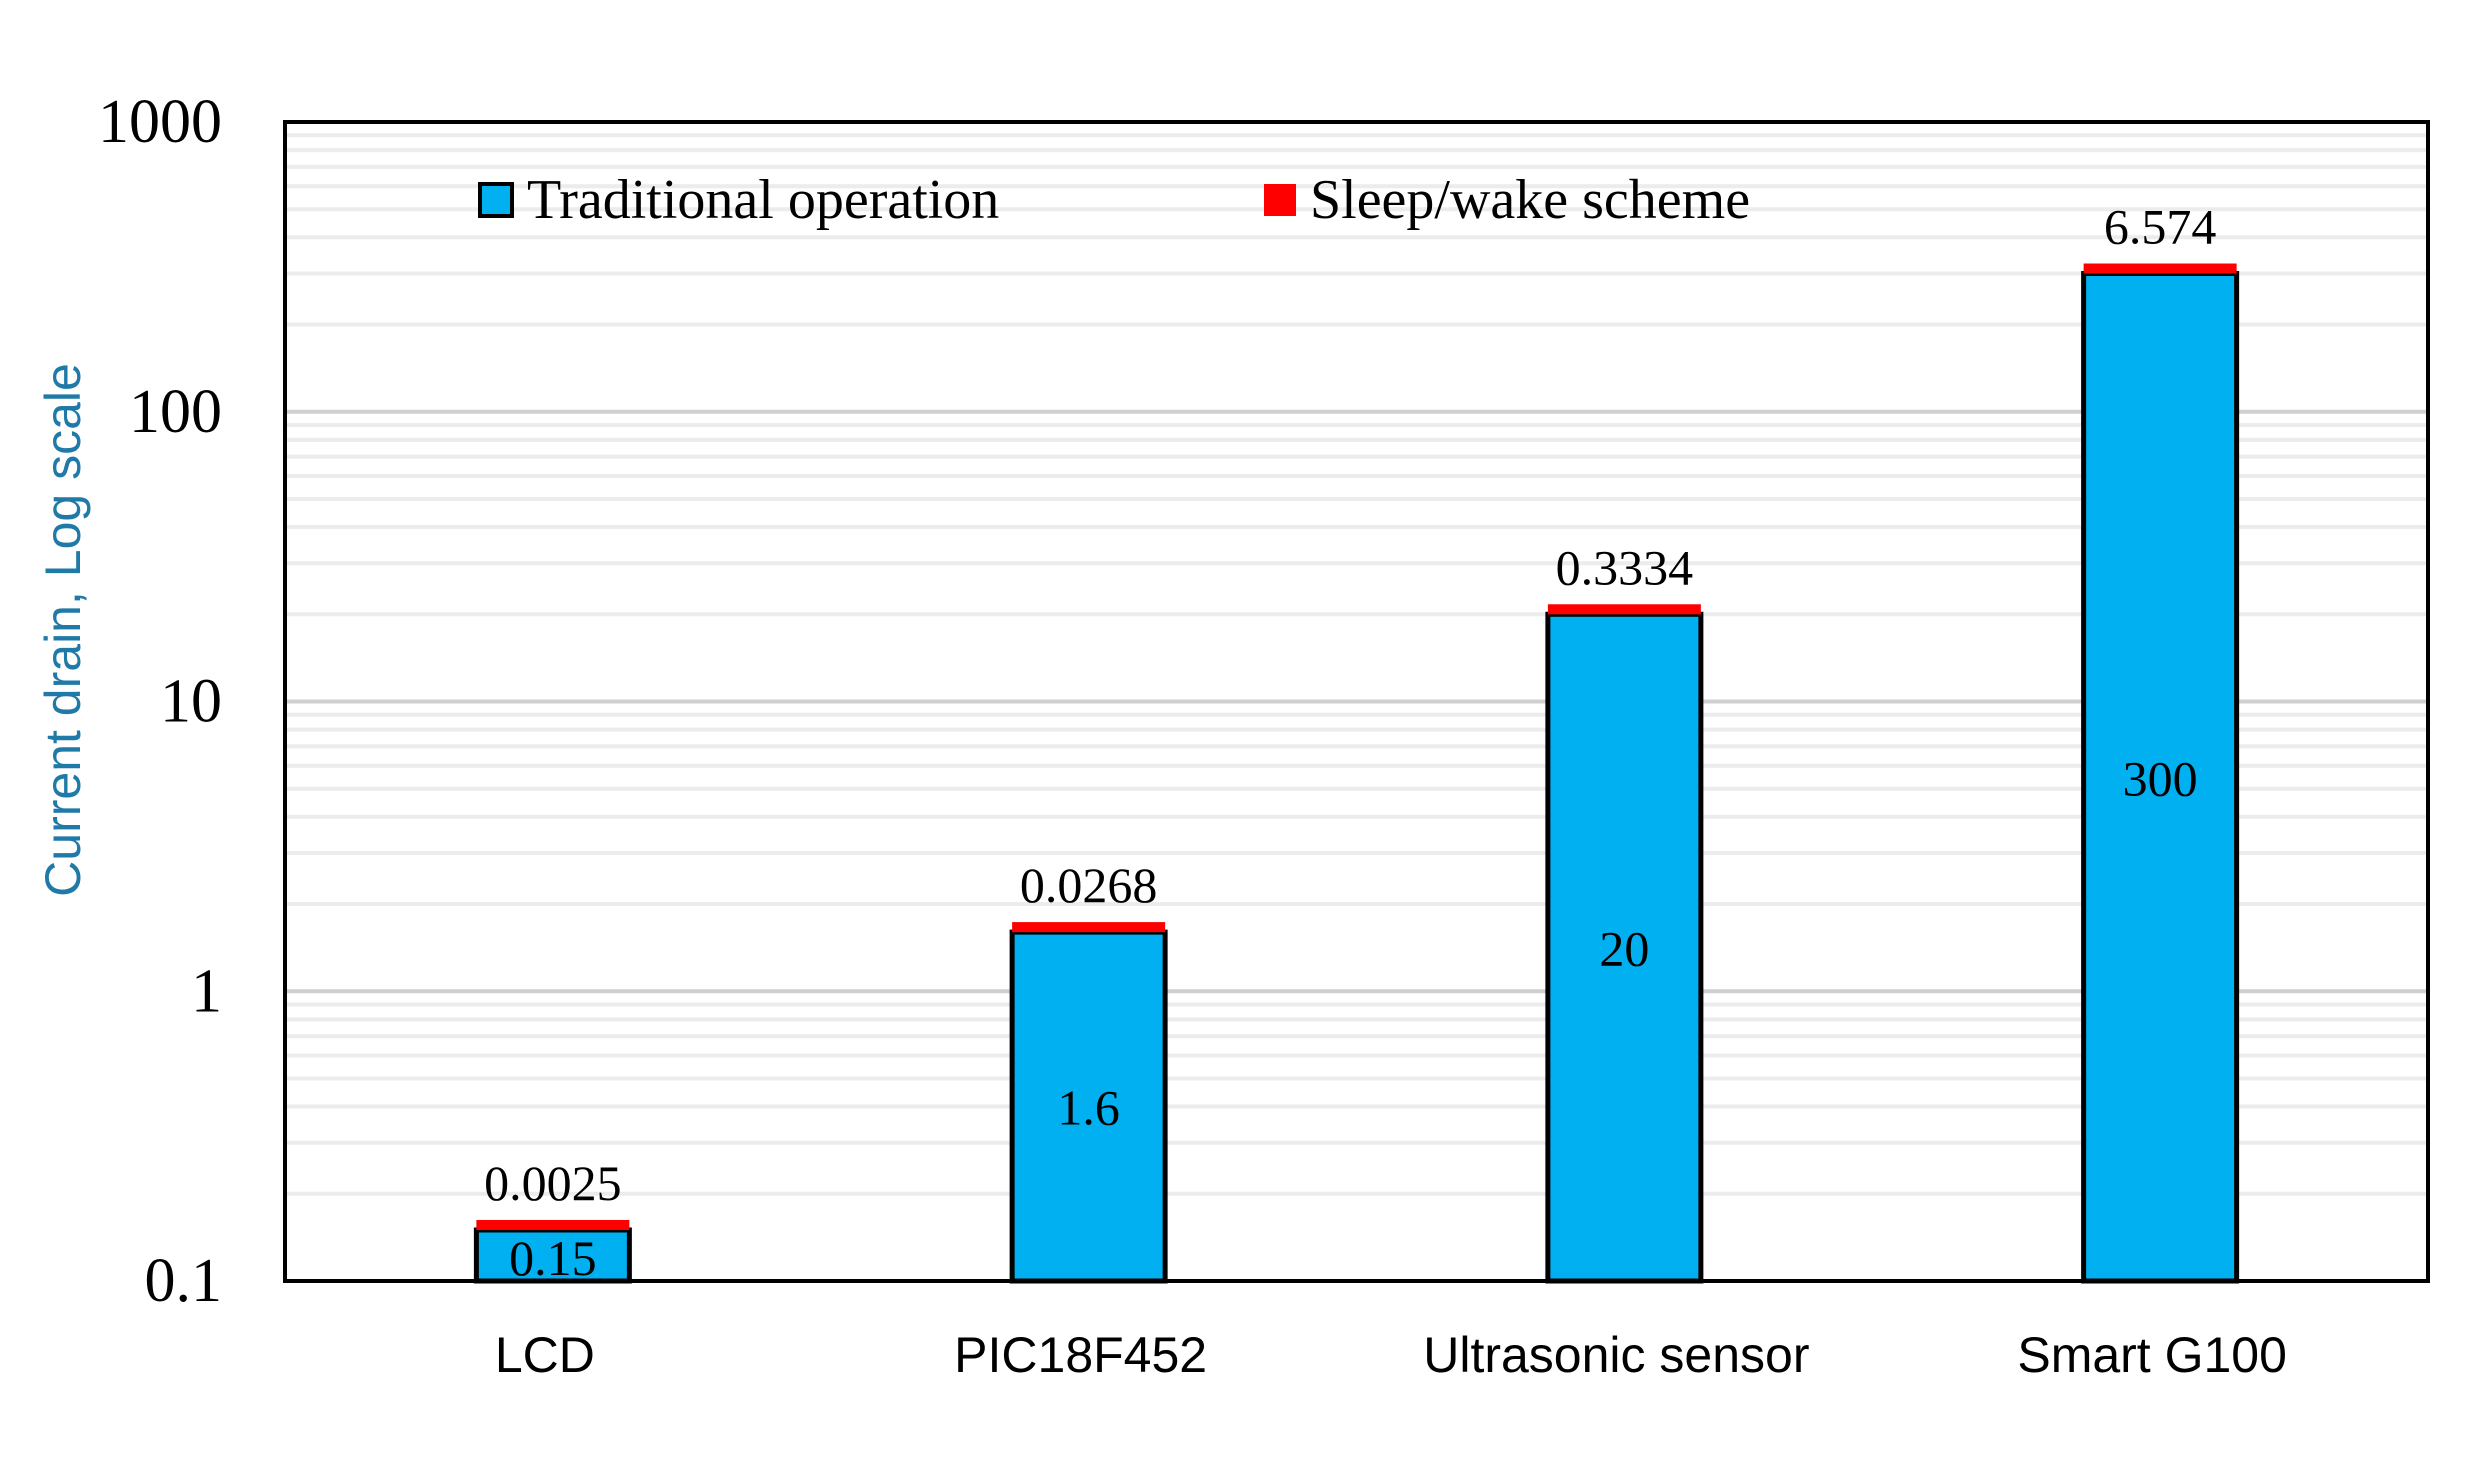  What do you see at coordinates (1616, 1355) in the screenshot?
I see `x-tick-label: Ultrasonic sensor` at bounding box center [1616, 1355].